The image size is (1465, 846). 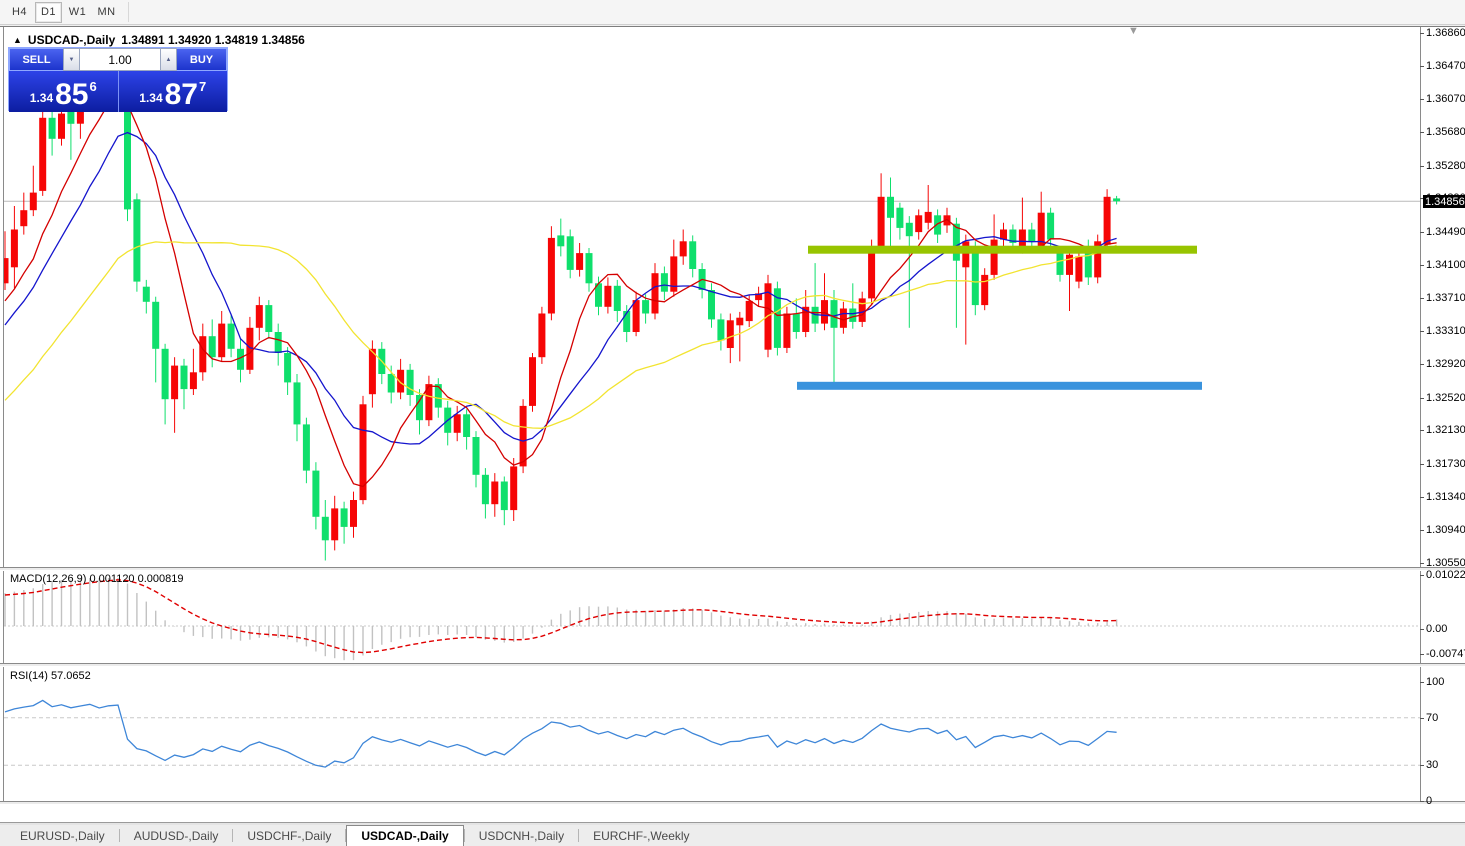 What do you see at coordinates (1445, 364) in the screenshot?
I see `price-axis-label: 1.32920` at bounding box center [1445, 364].